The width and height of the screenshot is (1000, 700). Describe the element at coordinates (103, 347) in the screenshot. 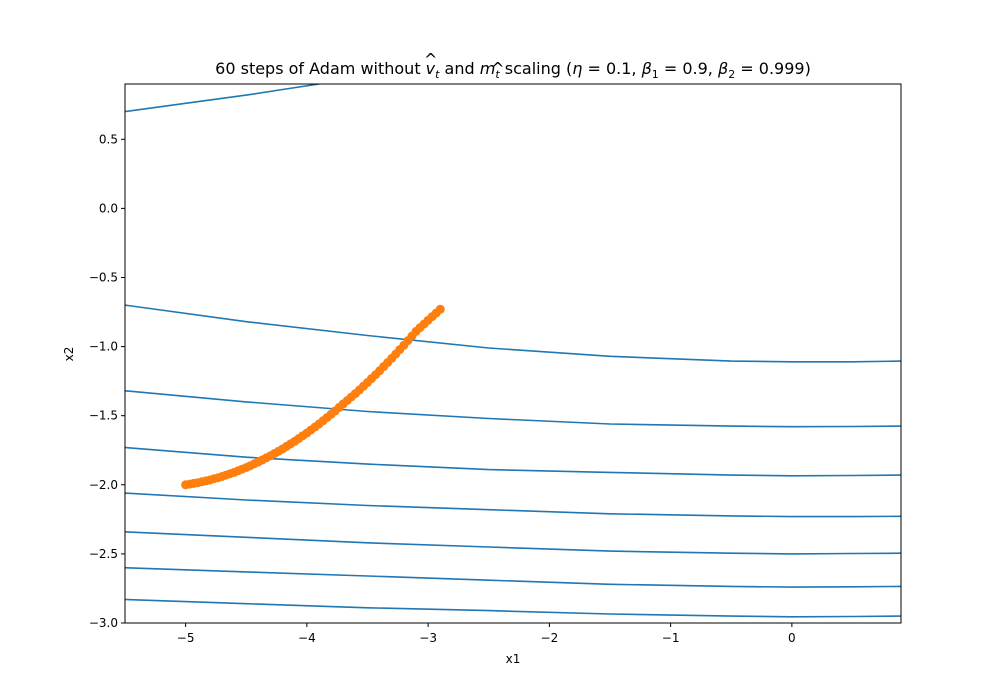

I see `y-tick-label: −1.0` at that location.